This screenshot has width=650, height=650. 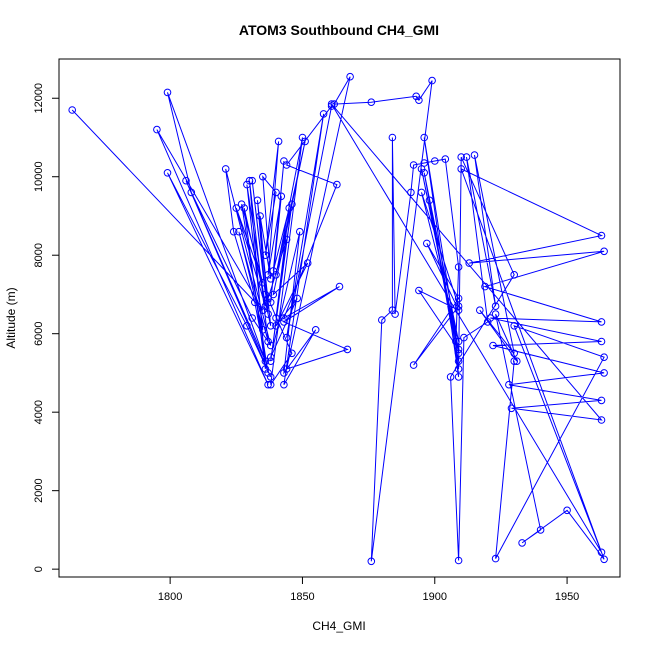 What do you see at coordinates (435, 597) in the screenshot?
I see `x-tick-label: 1900` at bounding box center [435, 597].